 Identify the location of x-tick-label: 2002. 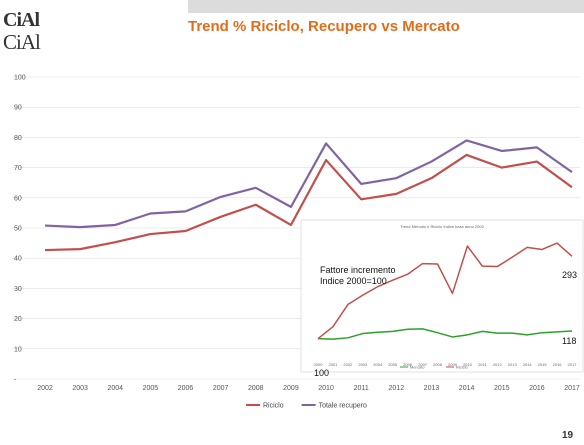
(45, 388).